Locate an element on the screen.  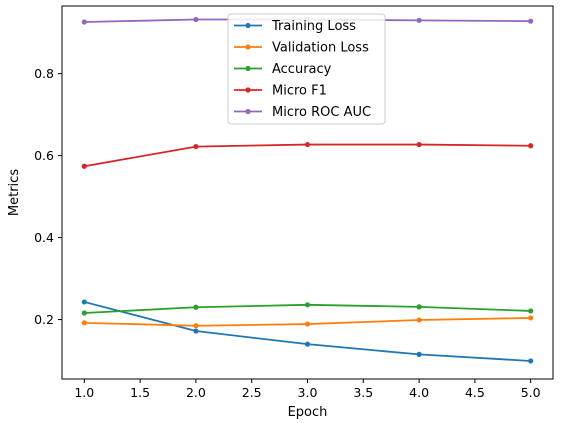
x-tick-label: 4.0 is located at coordinates (419, 392).